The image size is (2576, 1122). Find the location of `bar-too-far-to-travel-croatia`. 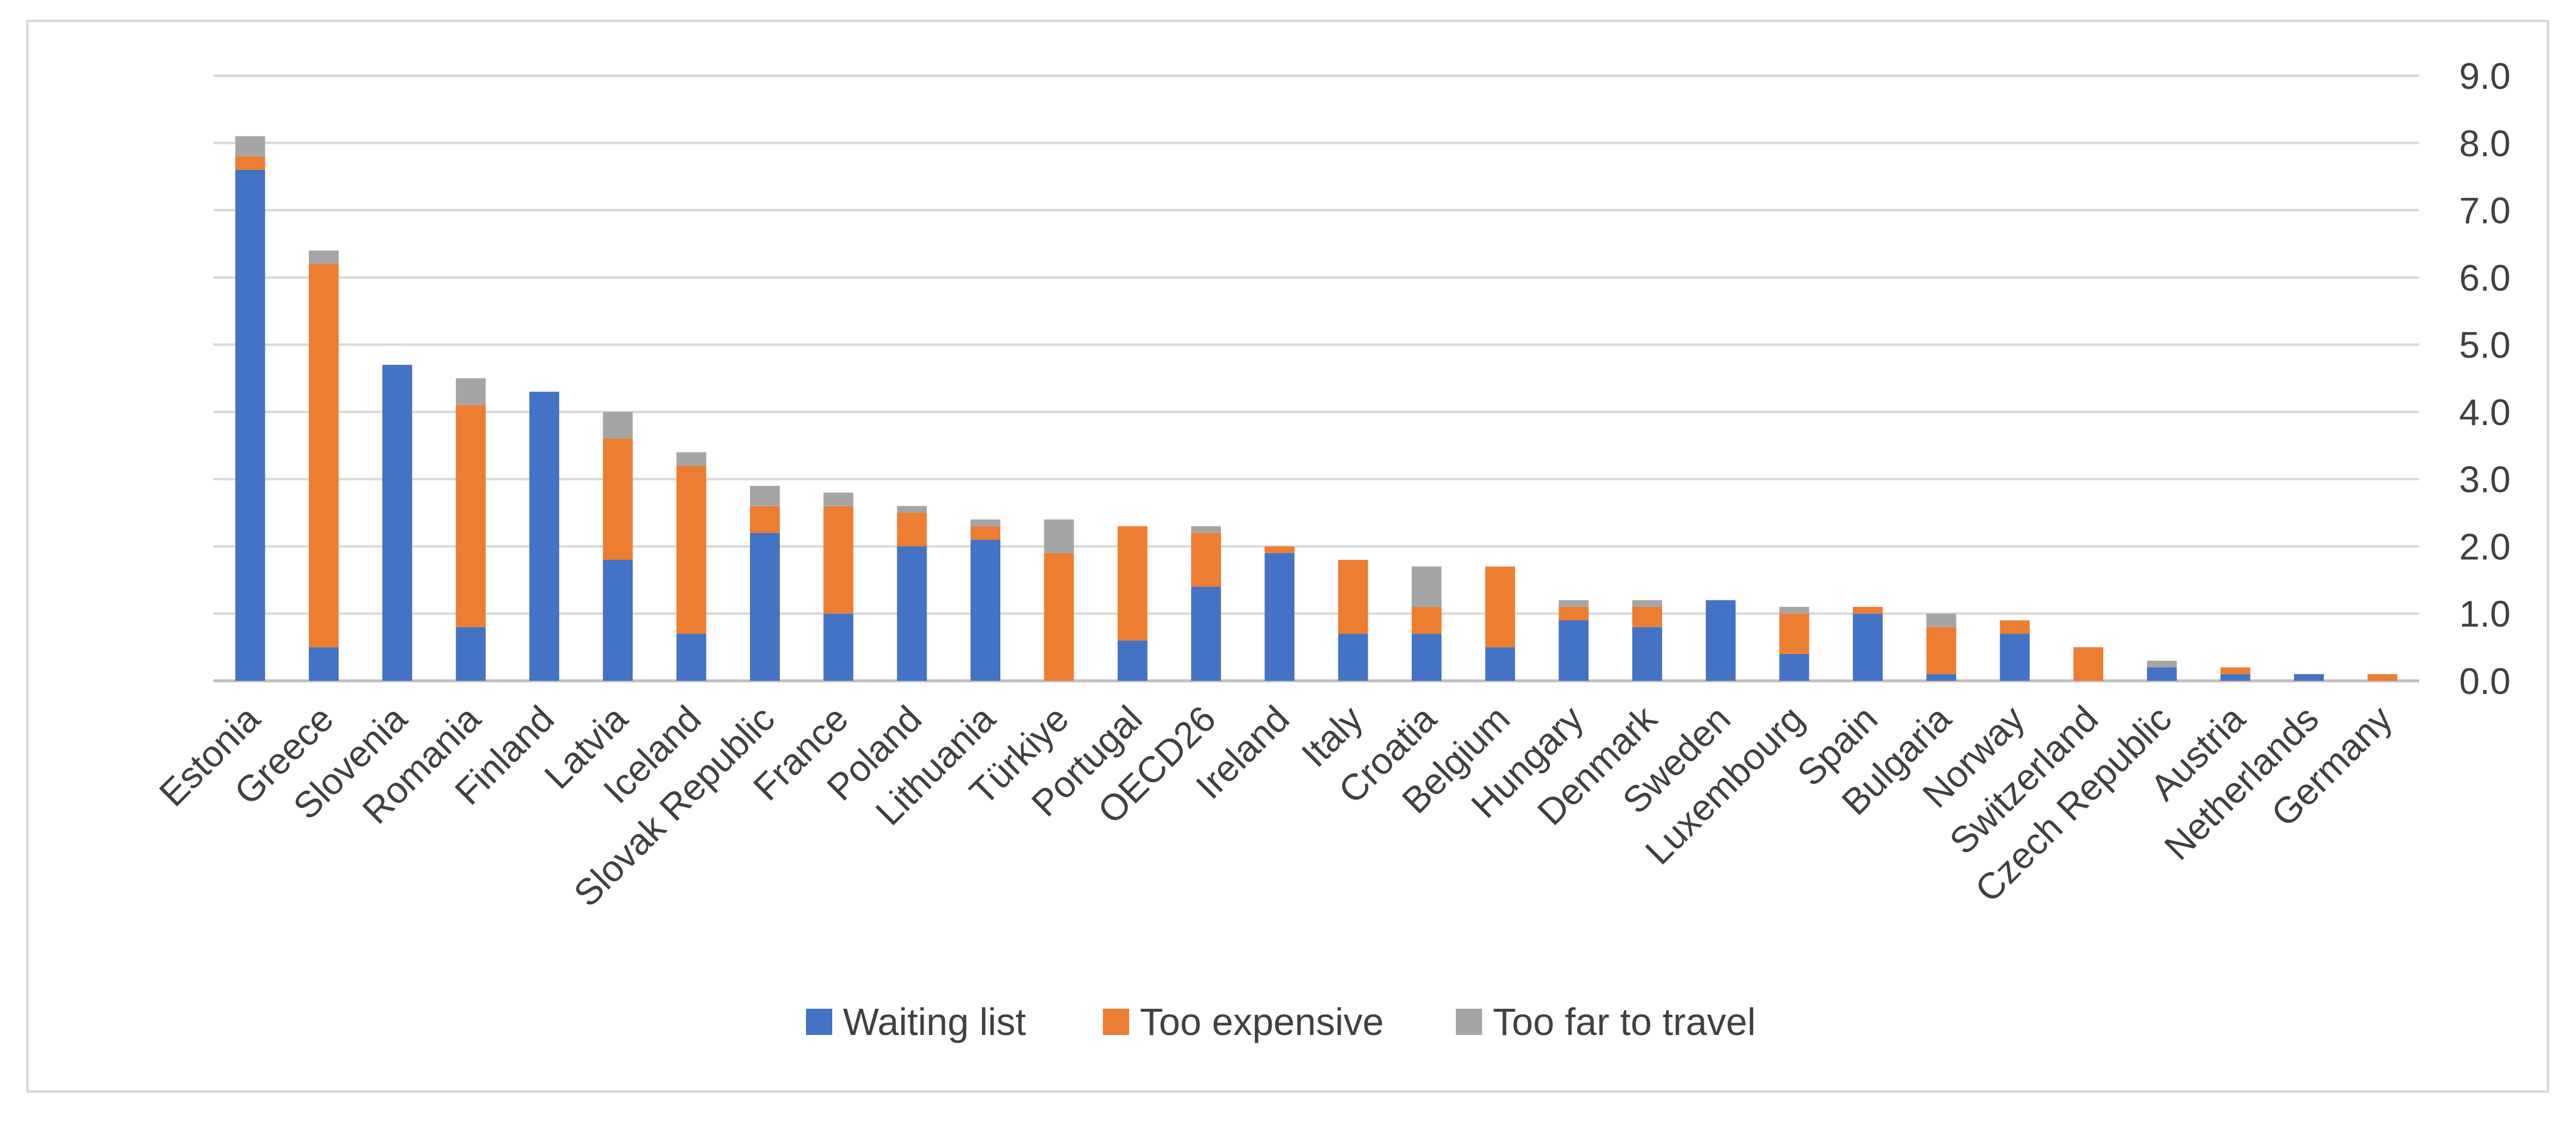

bar-too-far-to-travel-croatia is located at coordinates (1427, 586).